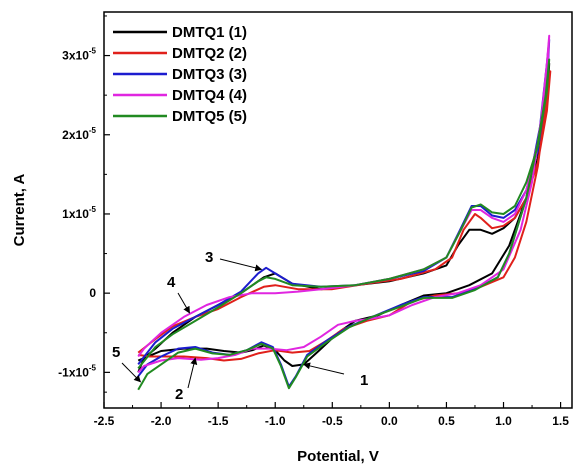 This screenshot has width=585, height=470. Describe the element at coordinates (92, 293) in the screenshot. I see `y-tick-label: 0` at that location.